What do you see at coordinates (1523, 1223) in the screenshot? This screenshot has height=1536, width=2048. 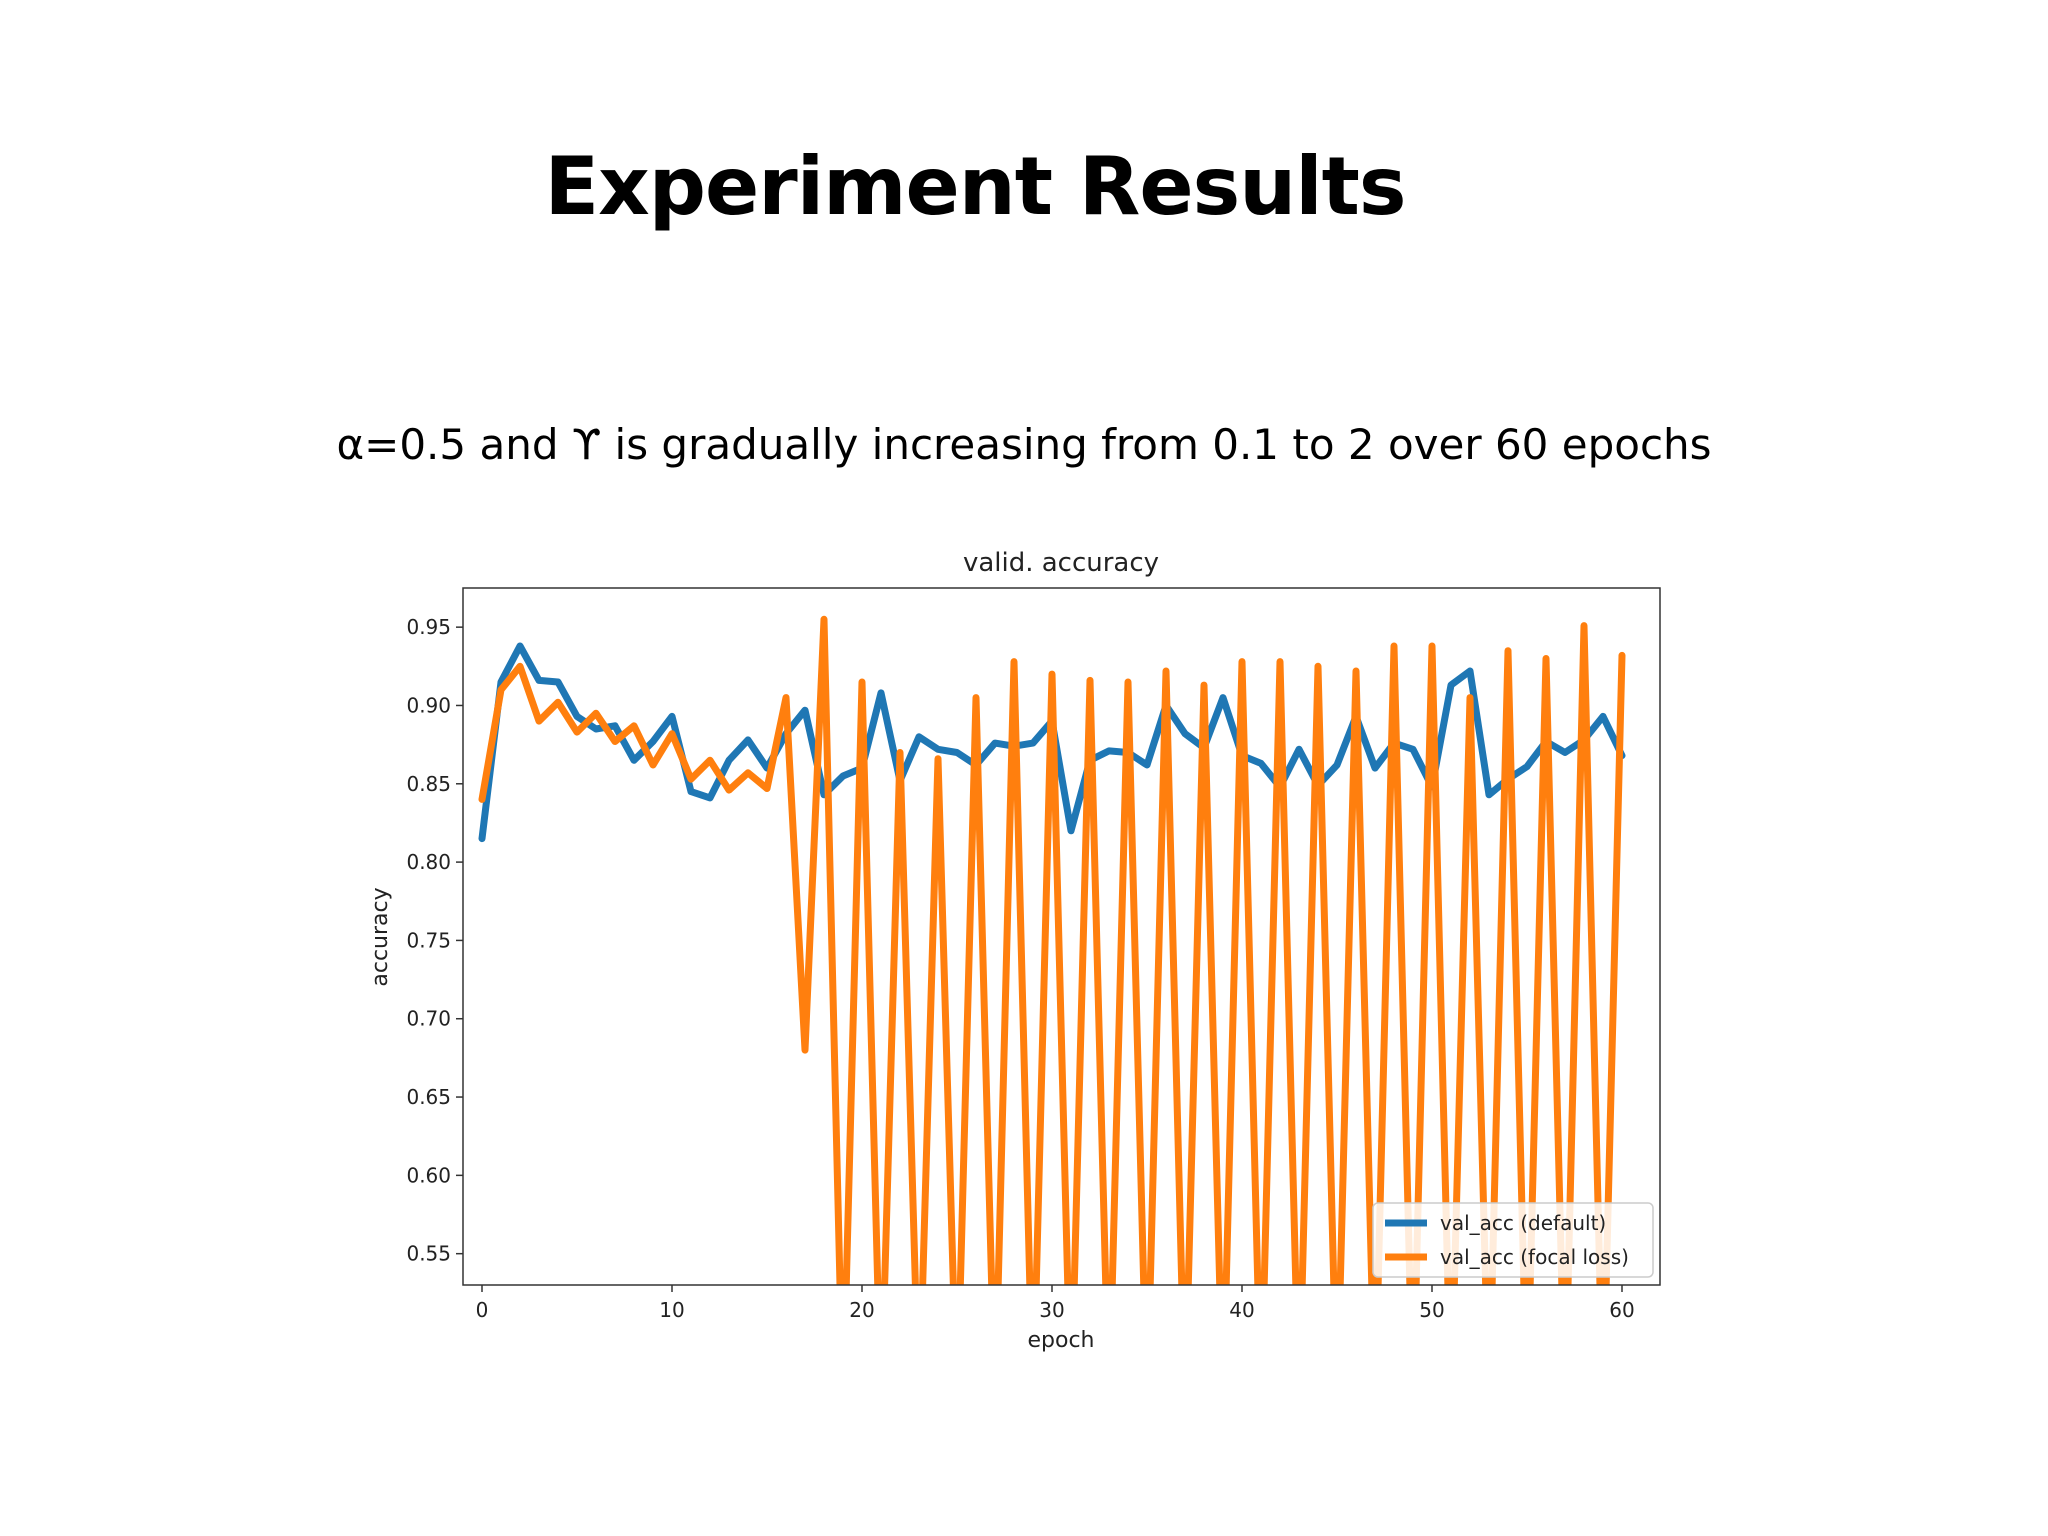 I see `legend-label: val_acc (default)` at bounding box center [1523, 1223].